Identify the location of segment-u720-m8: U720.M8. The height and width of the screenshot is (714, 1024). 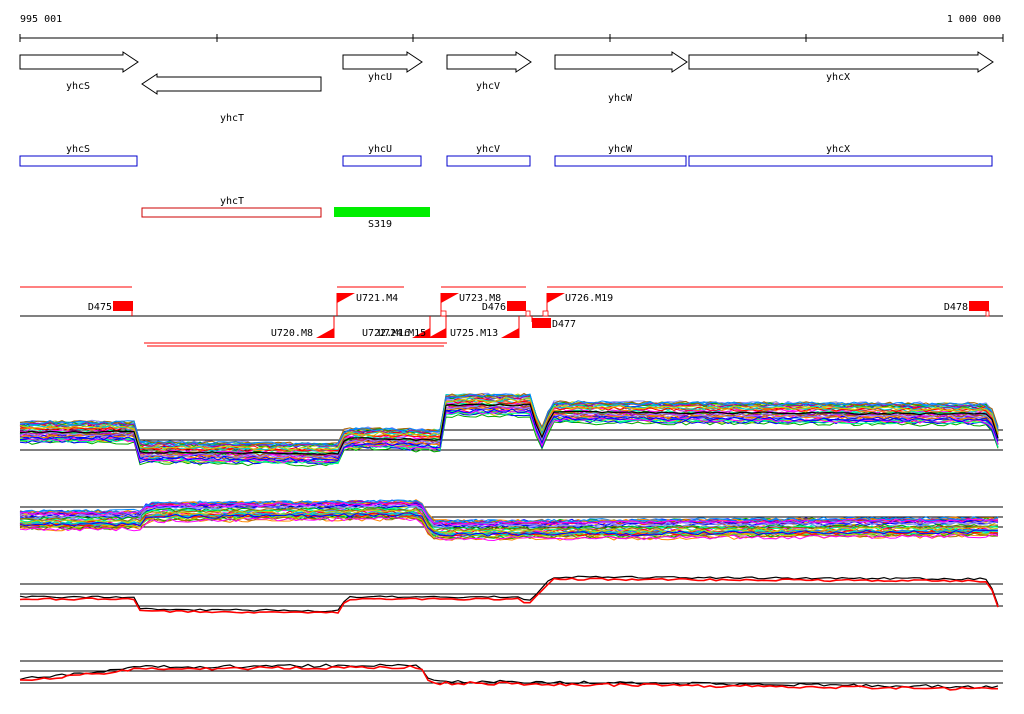
(303, 327).